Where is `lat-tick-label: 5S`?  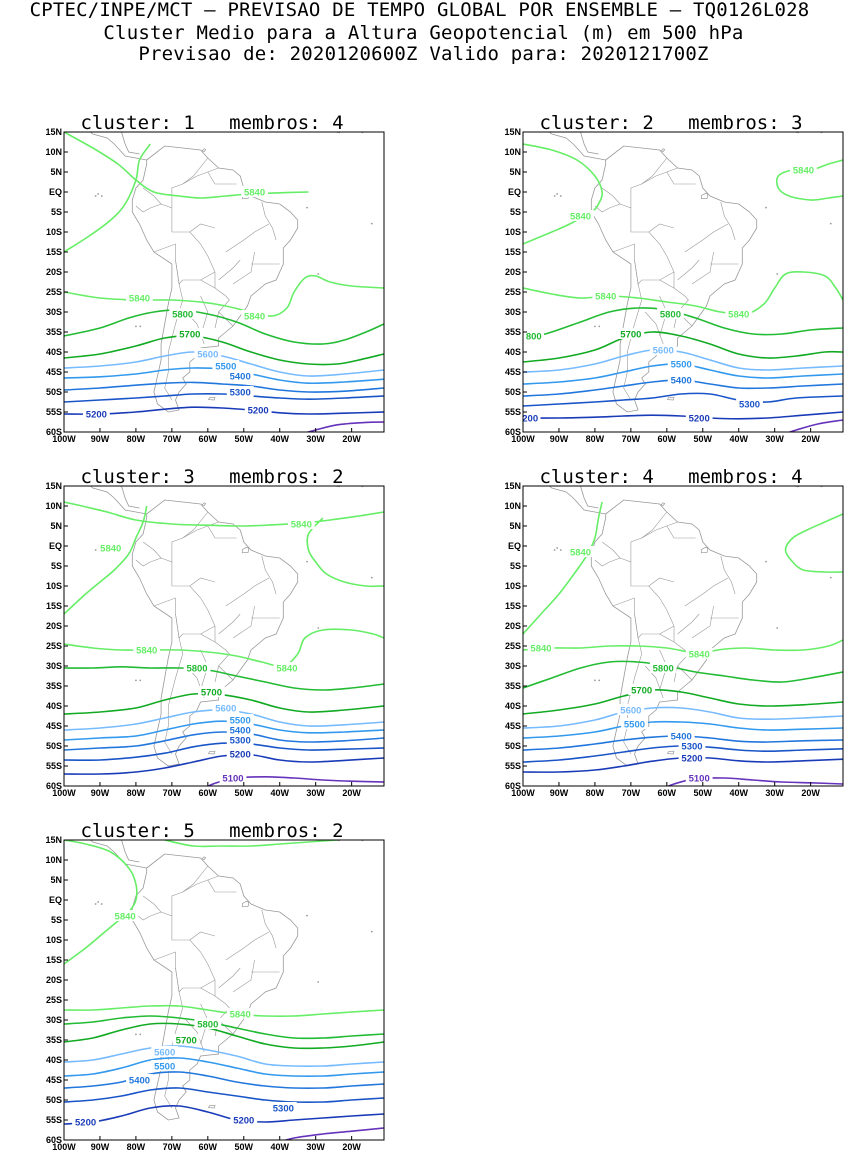
lat-tick-label: 5S is located at coordinates (56, 566).